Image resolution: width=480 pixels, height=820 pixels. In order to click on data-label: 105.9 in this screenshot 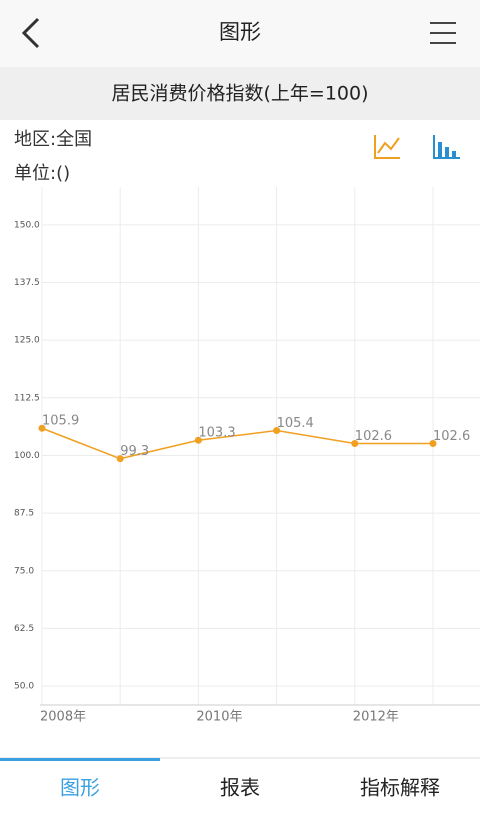, I will do `click(60, 421)`.